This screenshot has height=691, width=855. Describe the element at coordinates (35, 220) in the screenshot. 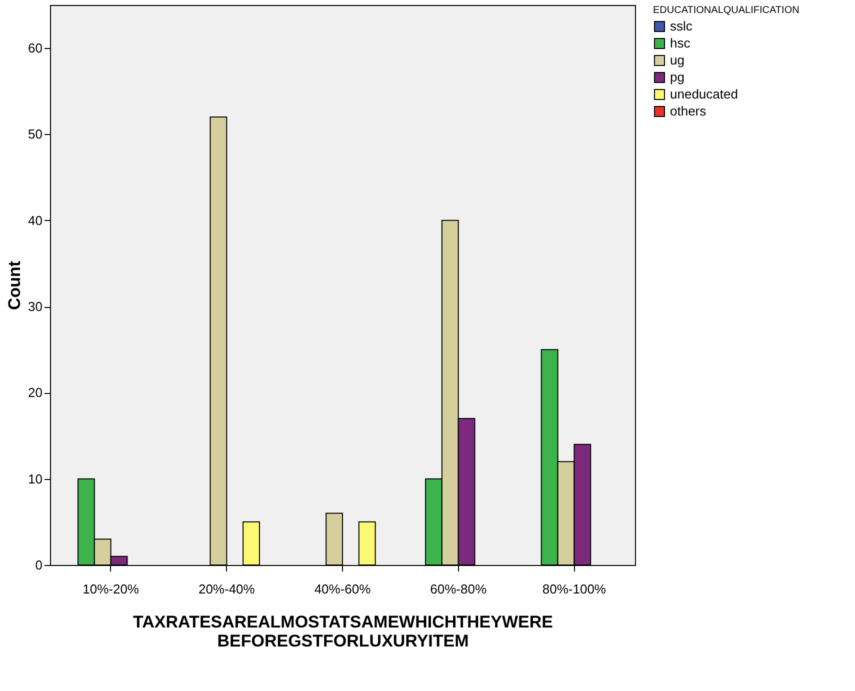

I see `y-tick-label: 40` at that location.